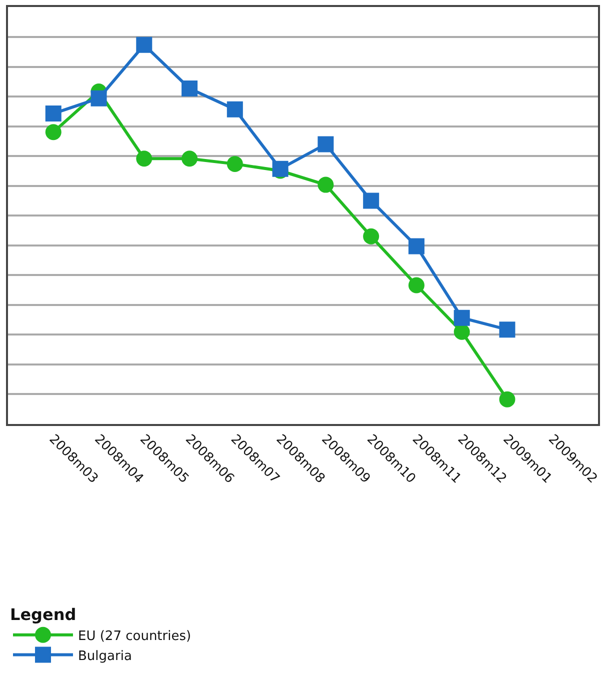 Image resolution: width=610 pixels, height=675 pixels. Describe the element at coordinates (135, 636) in the screenshot. I see `legend-label: EU (27 countries)` at that location.